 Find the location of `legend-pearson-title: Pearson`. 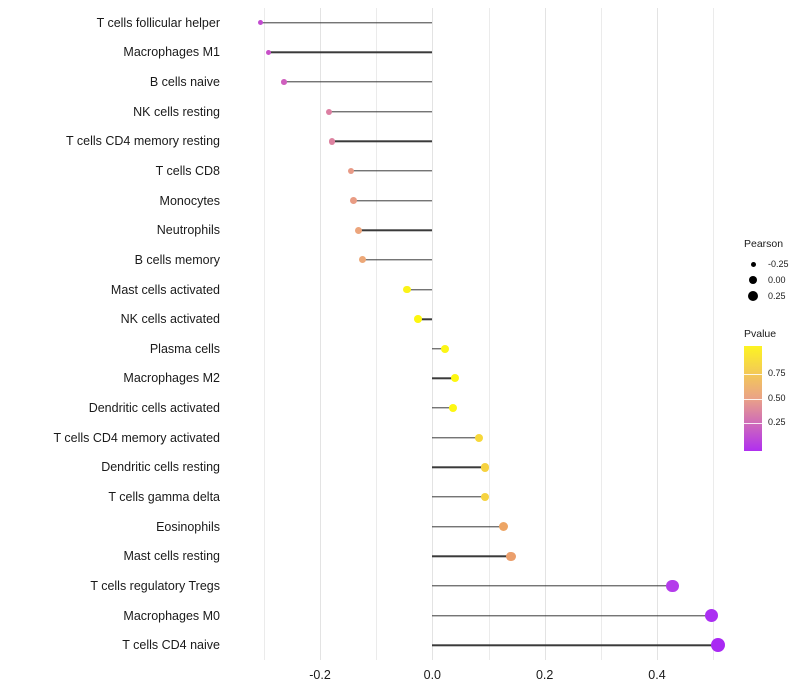

legend-pearson-title: Pearson is located at coordinates (764, 244).